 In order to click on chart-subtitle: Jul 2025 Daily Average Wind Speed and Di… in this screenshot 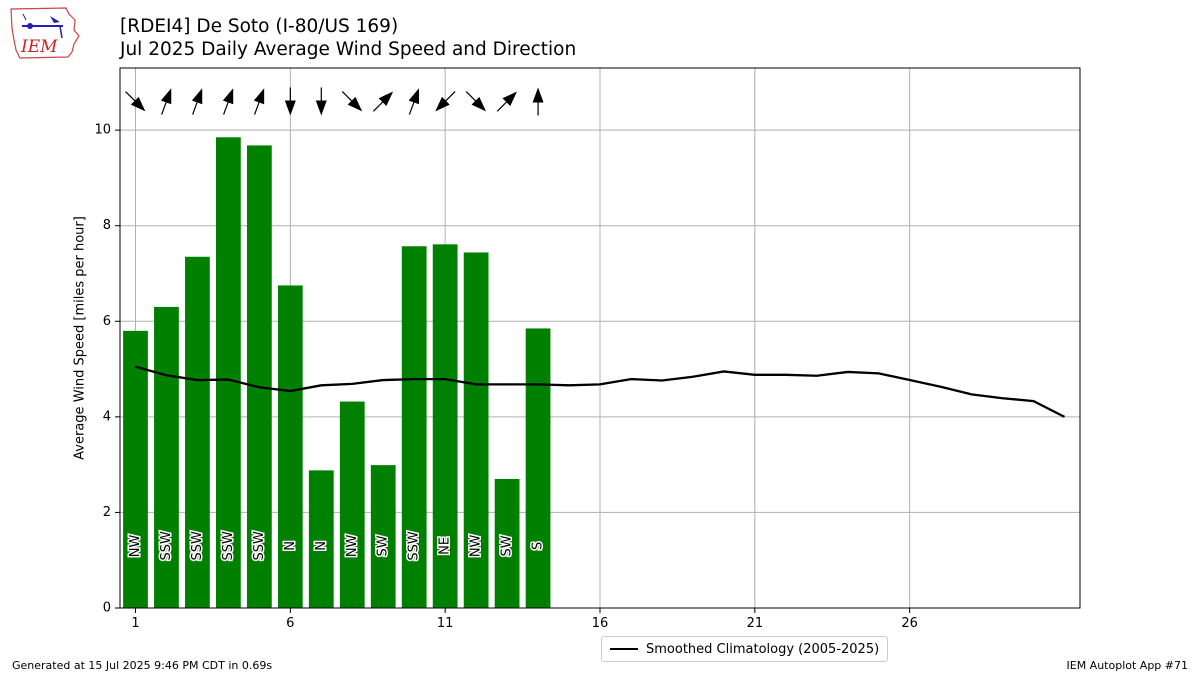, I will do `click(348, 49)`.